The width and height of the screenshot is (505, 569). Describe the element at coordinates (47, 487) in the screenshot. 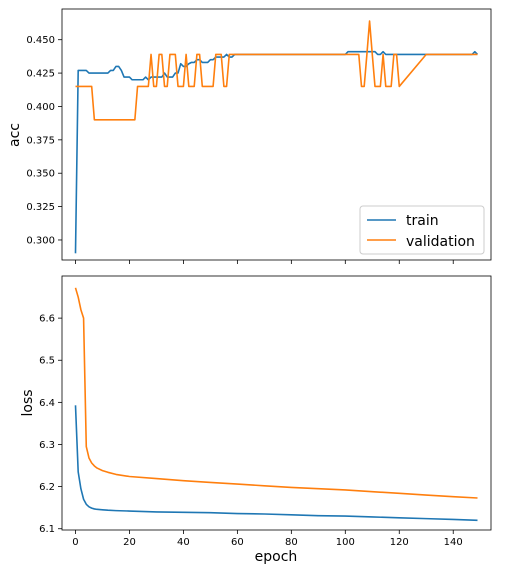

I see `loss-y-tick-label: 6.2` at that location.